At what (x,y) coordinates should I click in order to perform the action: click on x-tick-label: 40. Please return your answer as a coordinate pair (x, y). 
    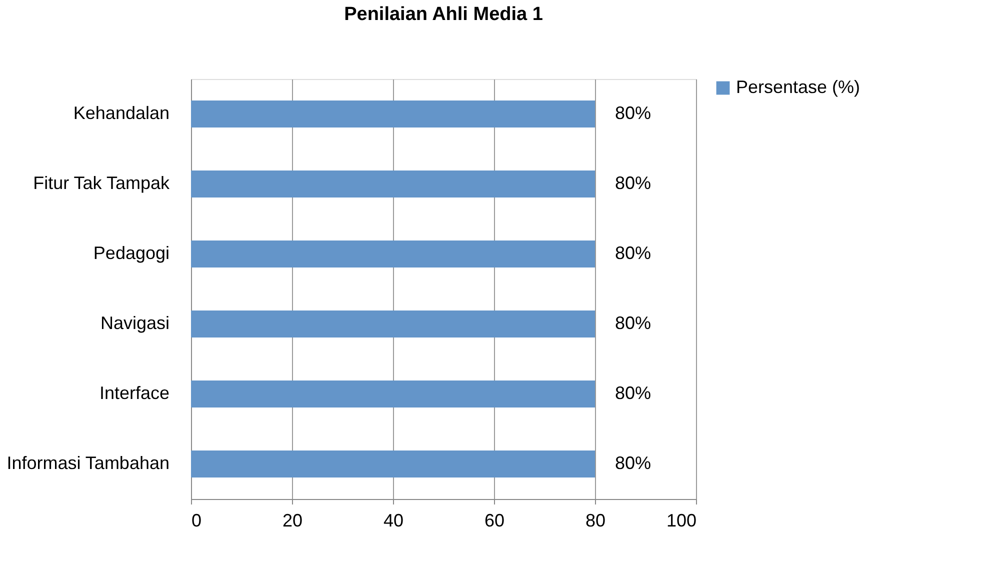
    Looking at the image, I should click on (393, 520).